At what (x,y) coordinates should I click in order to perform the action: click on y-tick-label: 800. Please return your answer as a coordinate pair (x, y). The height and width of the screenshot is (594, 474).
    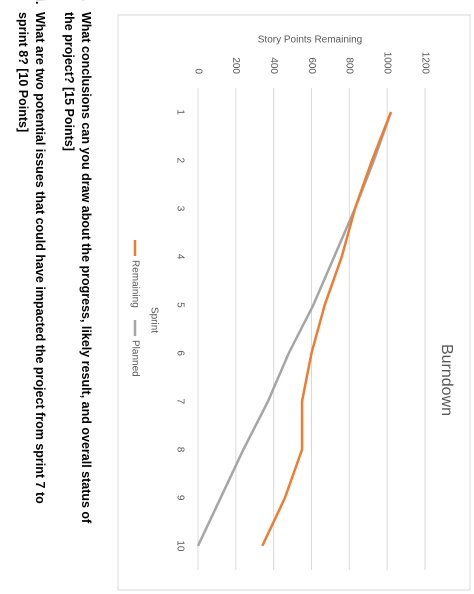
    Looking at the image, I should click on (349, 65).